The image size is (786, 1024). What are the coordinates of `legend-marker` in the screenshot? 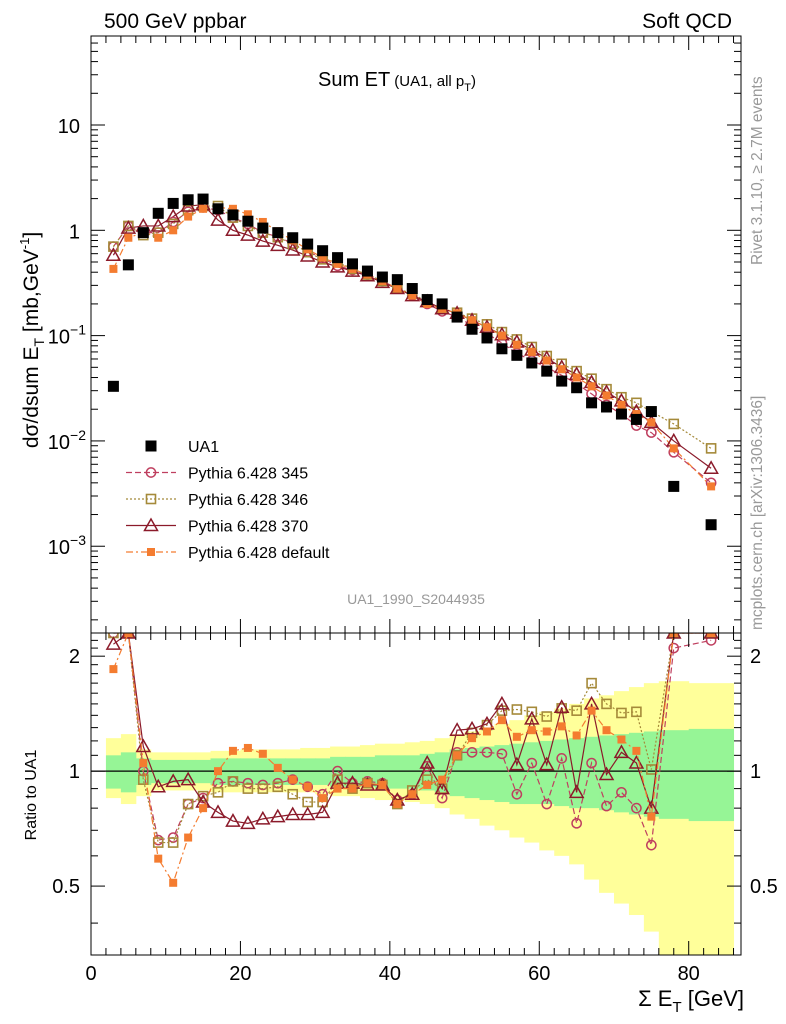 It's located at (151, 552).